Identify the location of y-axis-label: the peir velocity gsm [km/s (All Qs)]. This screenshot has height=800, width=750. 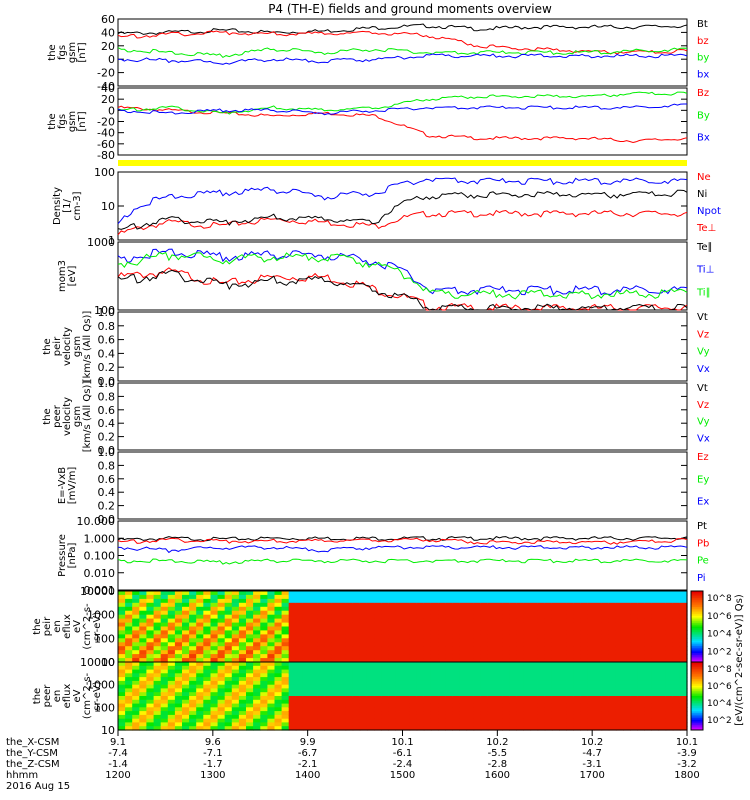
(67, 347).